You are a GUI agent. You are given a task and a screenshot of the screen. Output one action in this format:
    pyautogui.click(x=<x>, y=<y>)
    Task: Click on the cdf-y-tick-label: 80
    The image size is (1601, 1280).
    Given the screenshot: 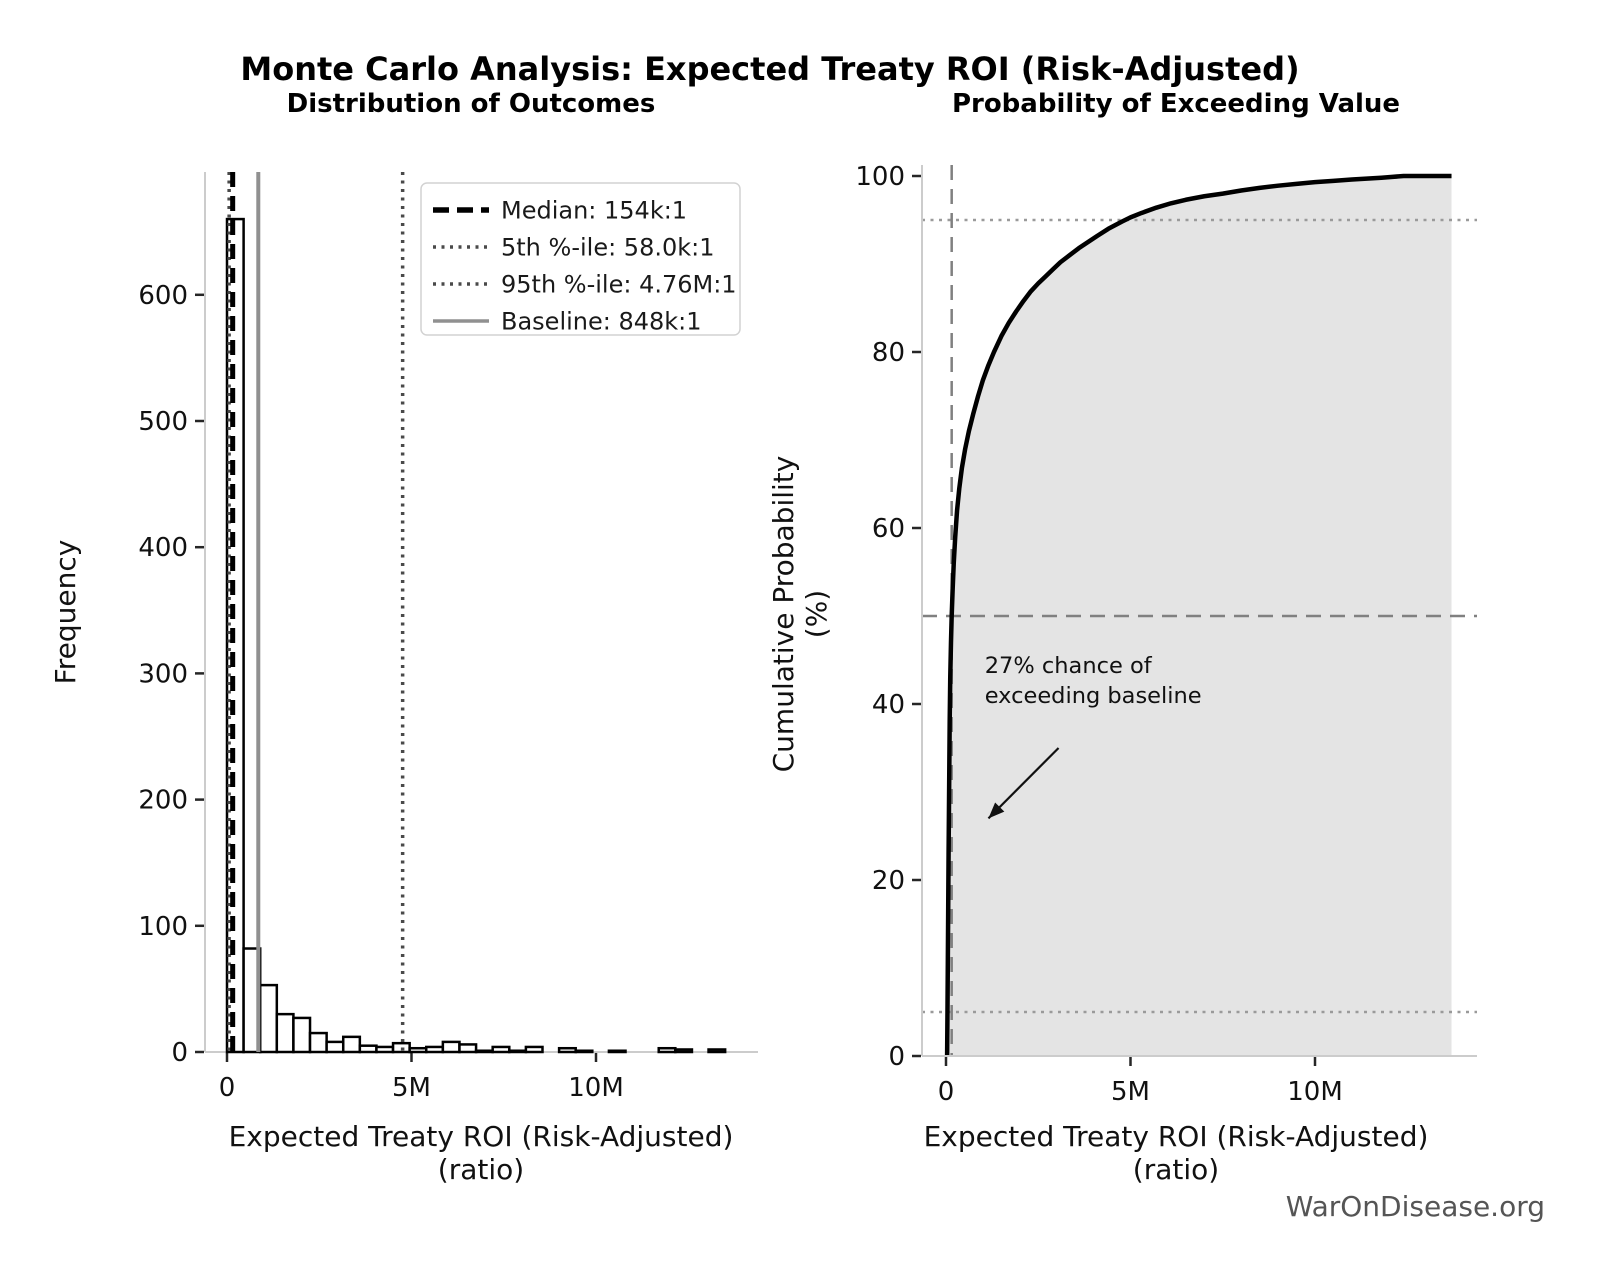 What is the action you would take?
    pyautogui.click(x=888, y=353)
    